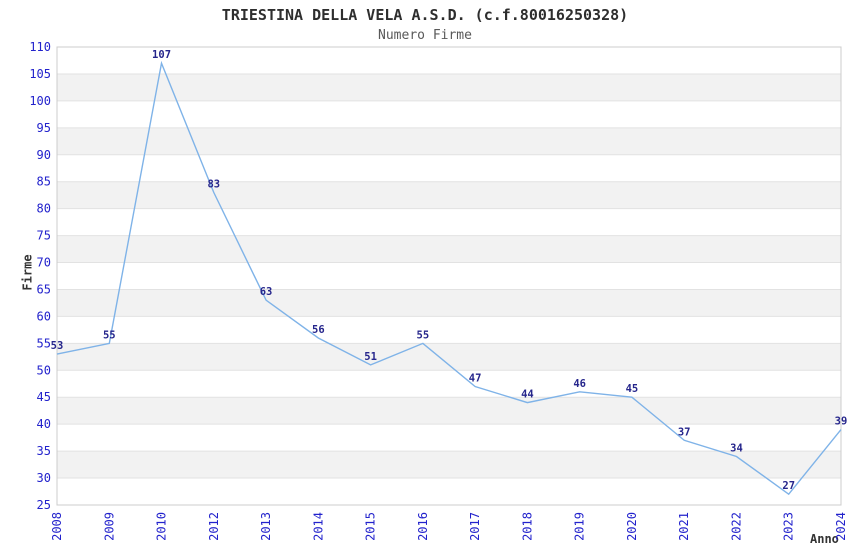  I want to click on data-point-label: 53, so click(57, 346).